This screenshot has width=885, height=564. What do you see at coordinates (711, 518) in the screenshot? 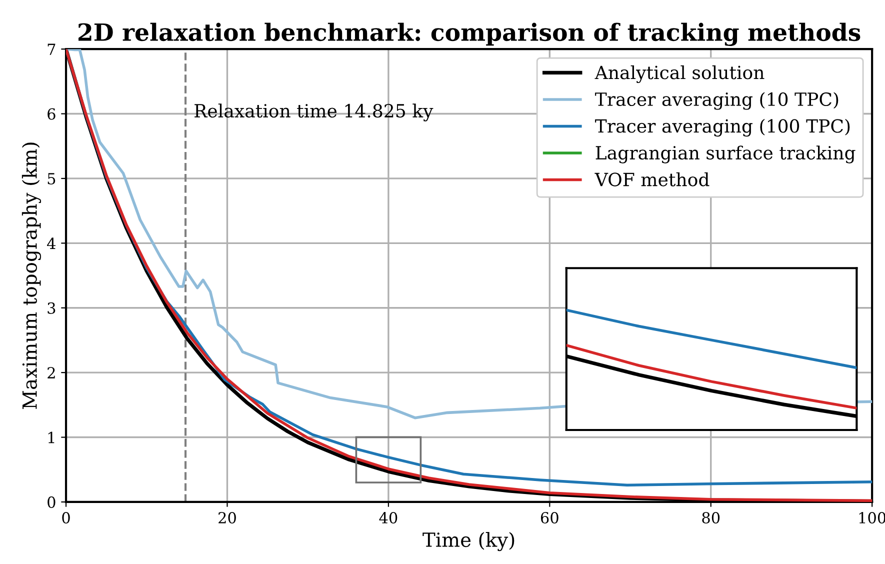
I see `x-tick-label: 80` at bounding box center [711, 518].